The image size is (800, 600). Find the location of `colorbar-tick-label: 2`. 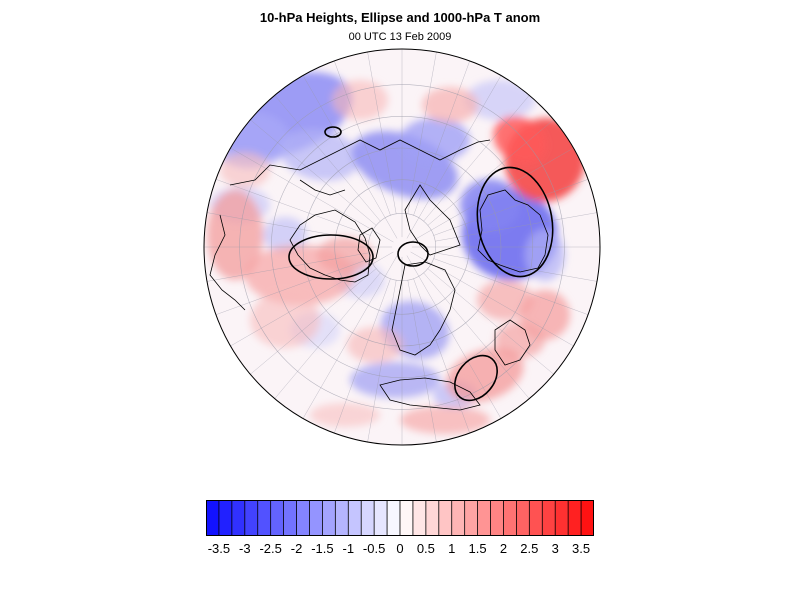

colorbar-tick-label: 2 is located at coordinates (503, 548).